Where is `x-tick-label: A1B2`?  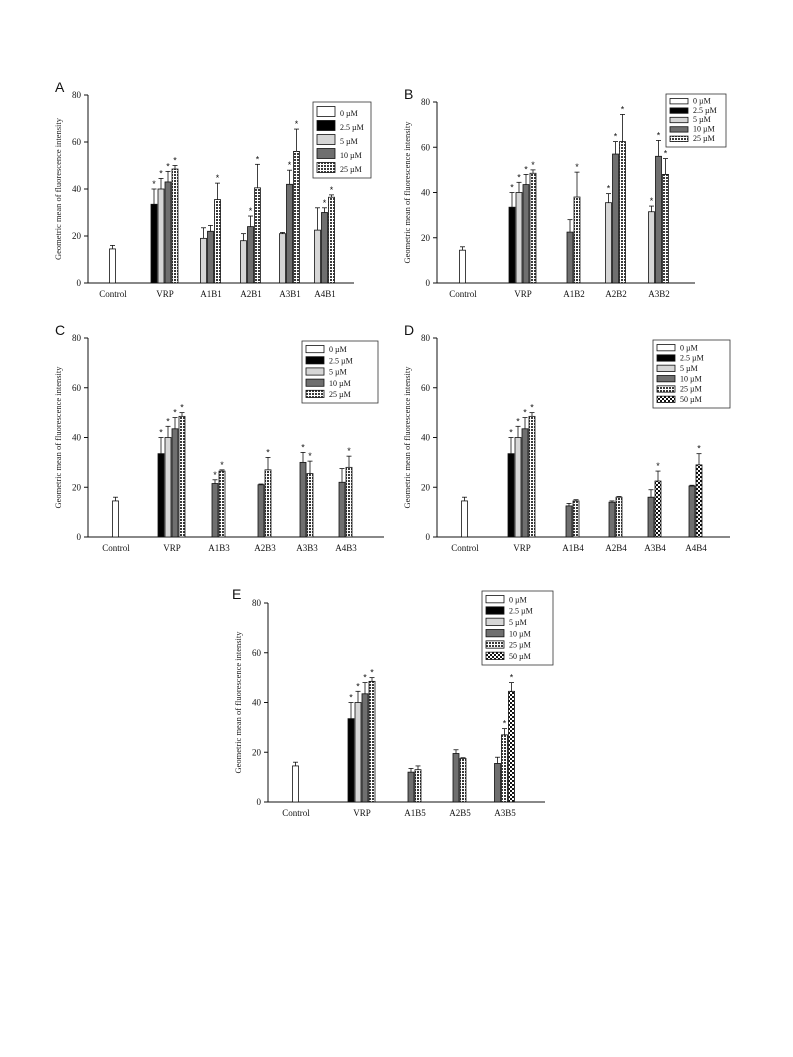
x-tick-label: A1B2 is located at coordinates (574, 294).